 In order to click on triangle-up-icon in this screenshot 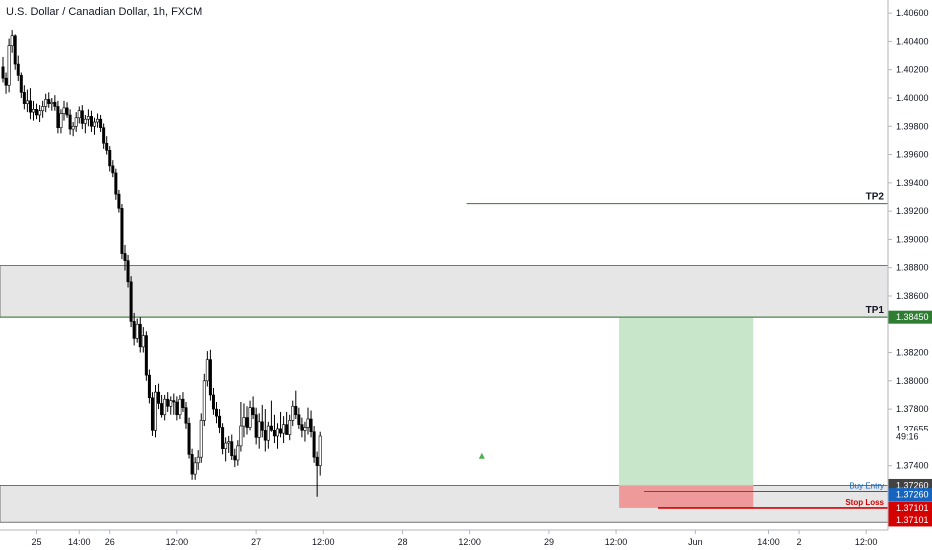, I will do `click(481, 455)`.